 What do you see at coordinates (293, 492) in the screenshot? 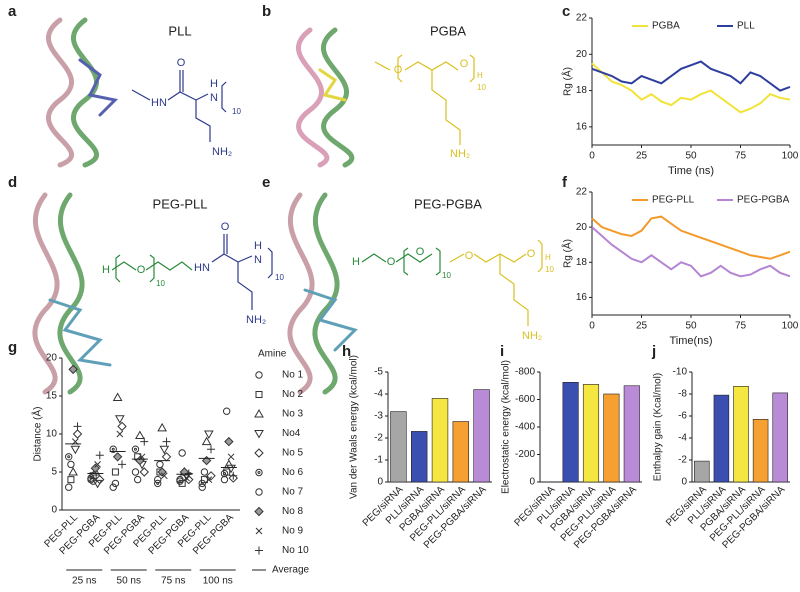
I see `legend-label: No 7` at bounding box center [293, 492].